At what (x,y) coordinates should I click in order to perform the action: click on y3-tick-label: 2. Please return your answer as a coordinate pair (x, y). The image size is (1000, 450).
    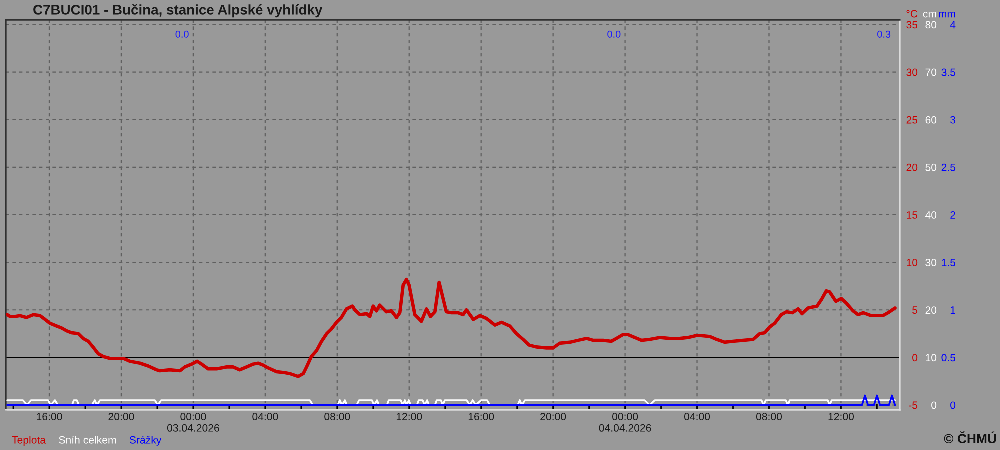
    Looking at the image, I should click on (953, 215).